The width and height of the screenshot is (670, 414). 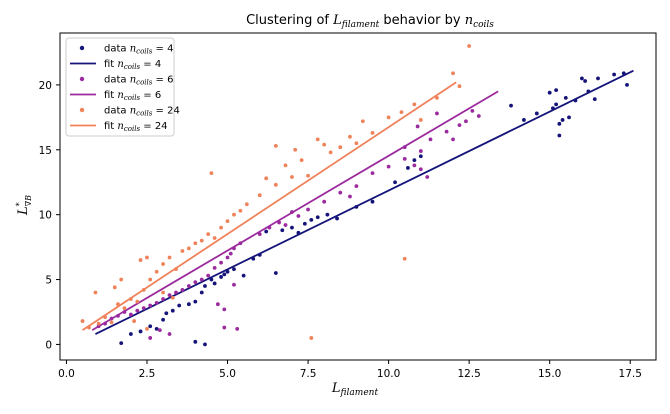 What do you see at coordinates (19, 204) in the screenshot?
I see `y-label-sup: *` at bounding box center [19, 204].